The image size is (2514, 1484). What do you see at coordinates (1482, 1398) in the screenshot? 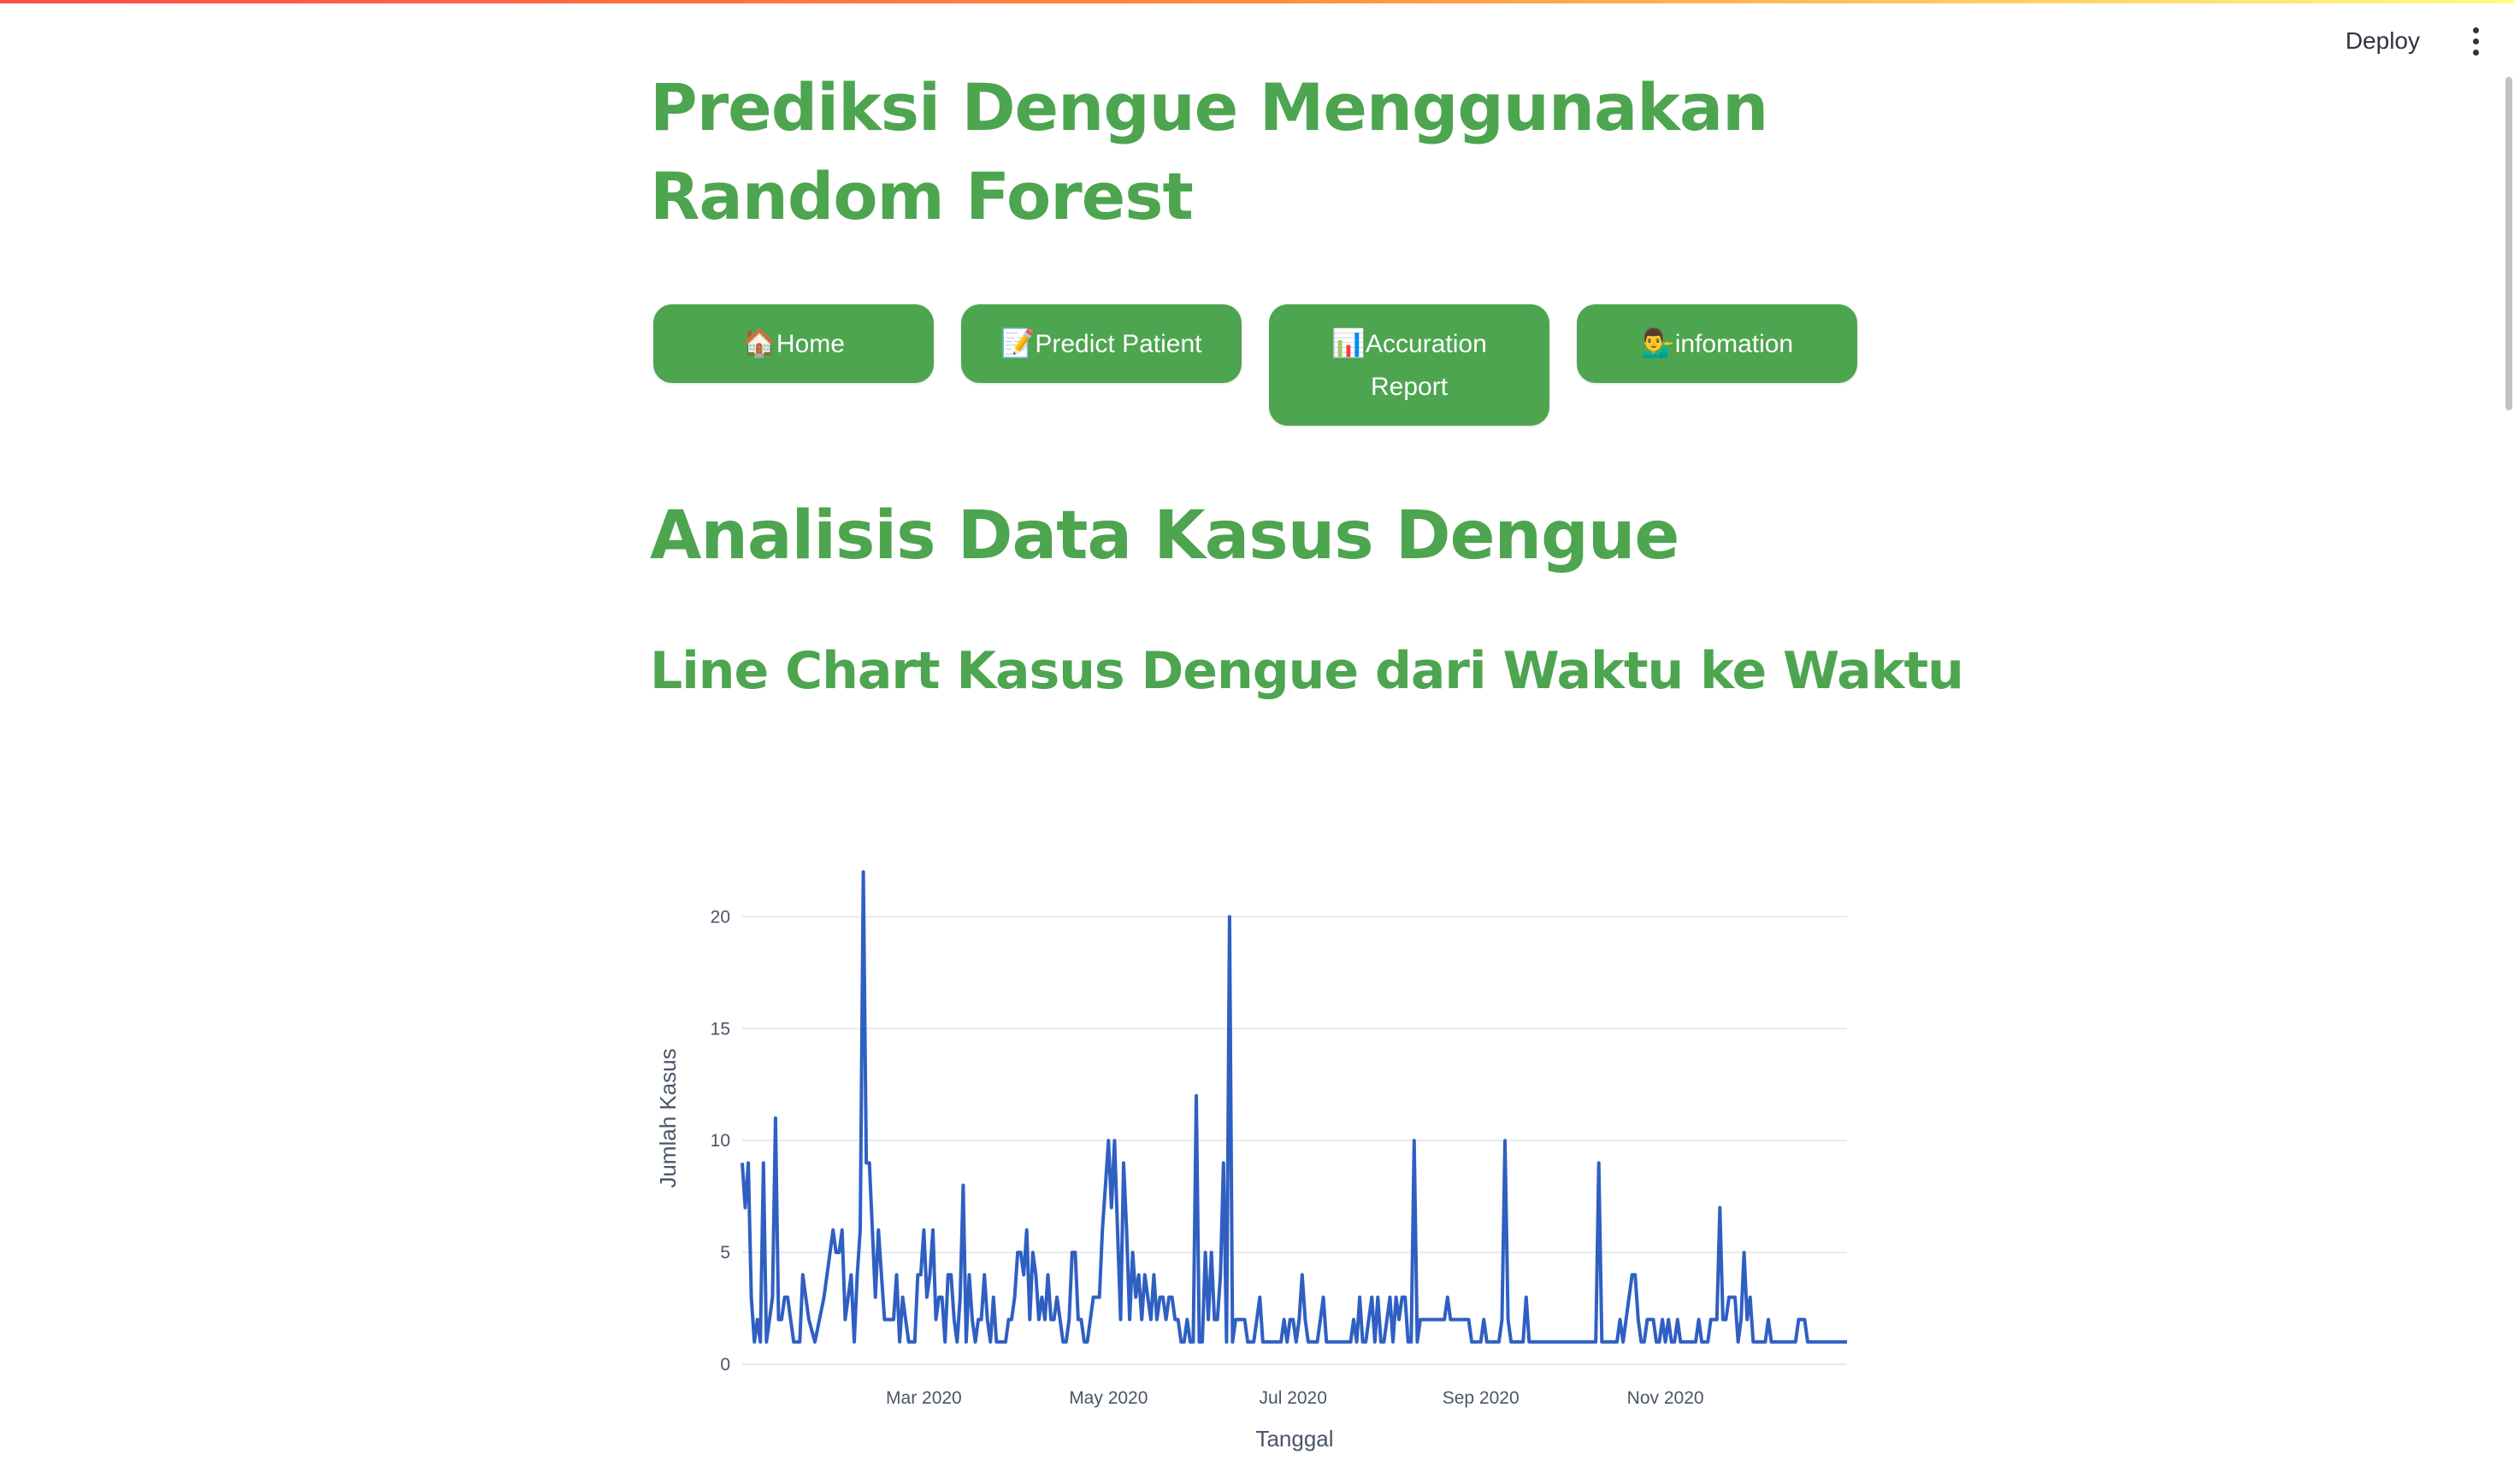
I see `x-tick-label: Sep 2020` at bounding box center [1482, 1398].